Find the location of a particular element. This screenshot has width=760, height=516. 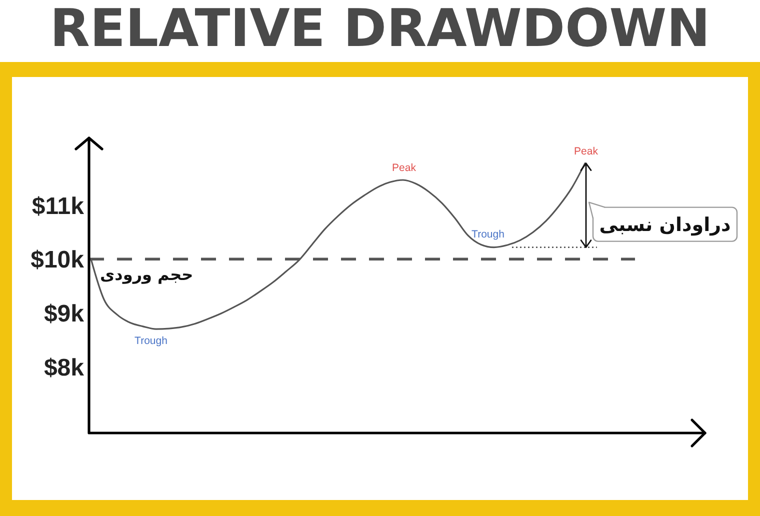

y-tick-label: $11k is located at coordinates (58, 206).